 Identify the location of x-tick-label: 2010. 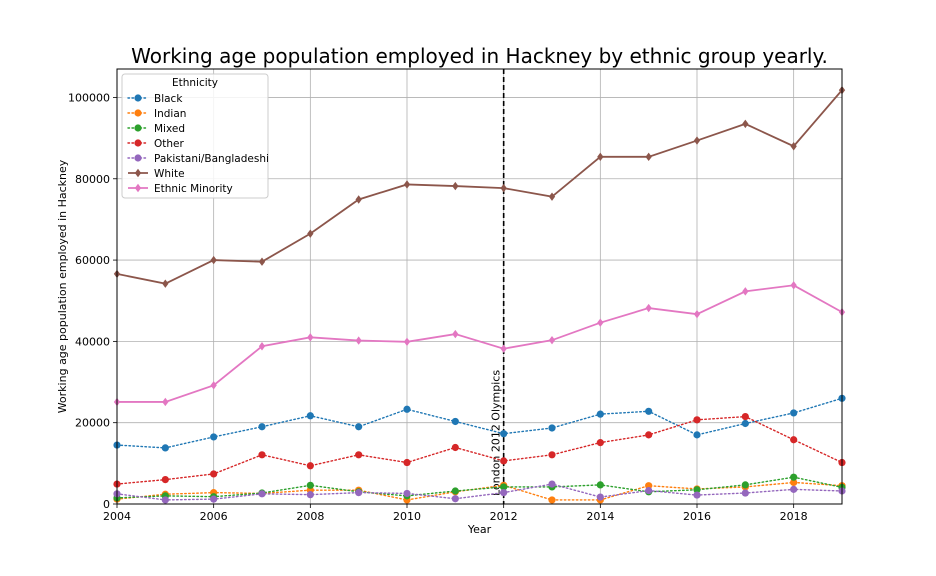
(407, 516).